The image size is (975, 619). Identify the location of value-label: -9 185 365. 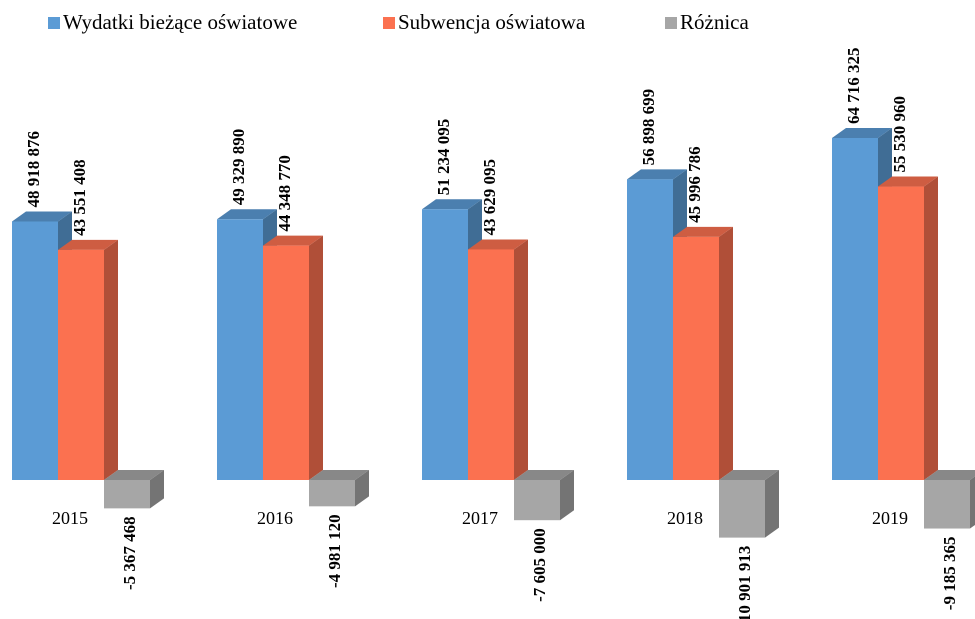
(949, 574).